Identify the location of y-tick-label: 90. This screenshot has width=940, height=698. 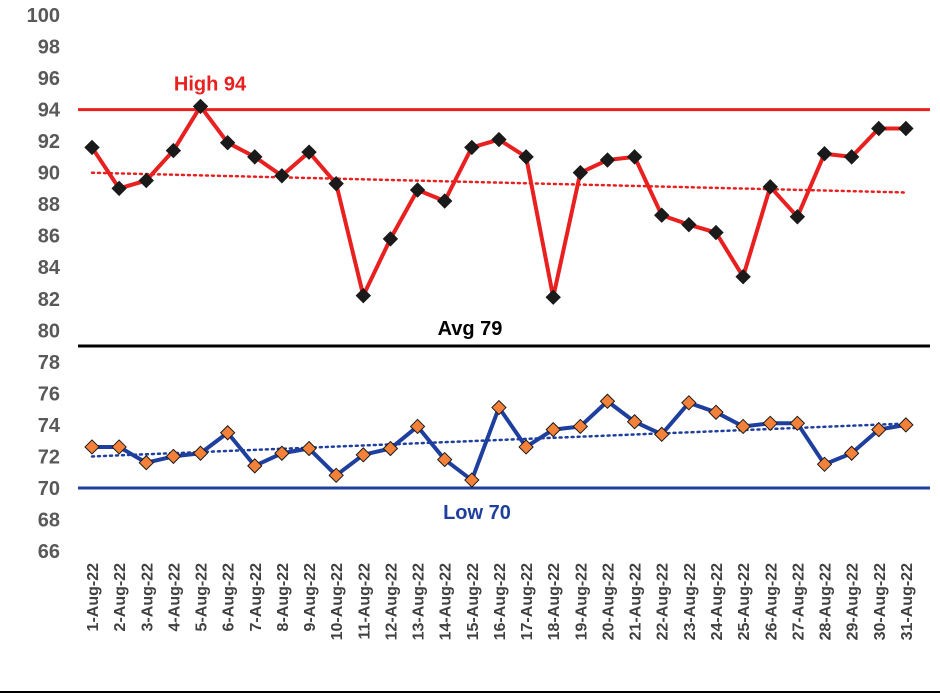
(49, 174).